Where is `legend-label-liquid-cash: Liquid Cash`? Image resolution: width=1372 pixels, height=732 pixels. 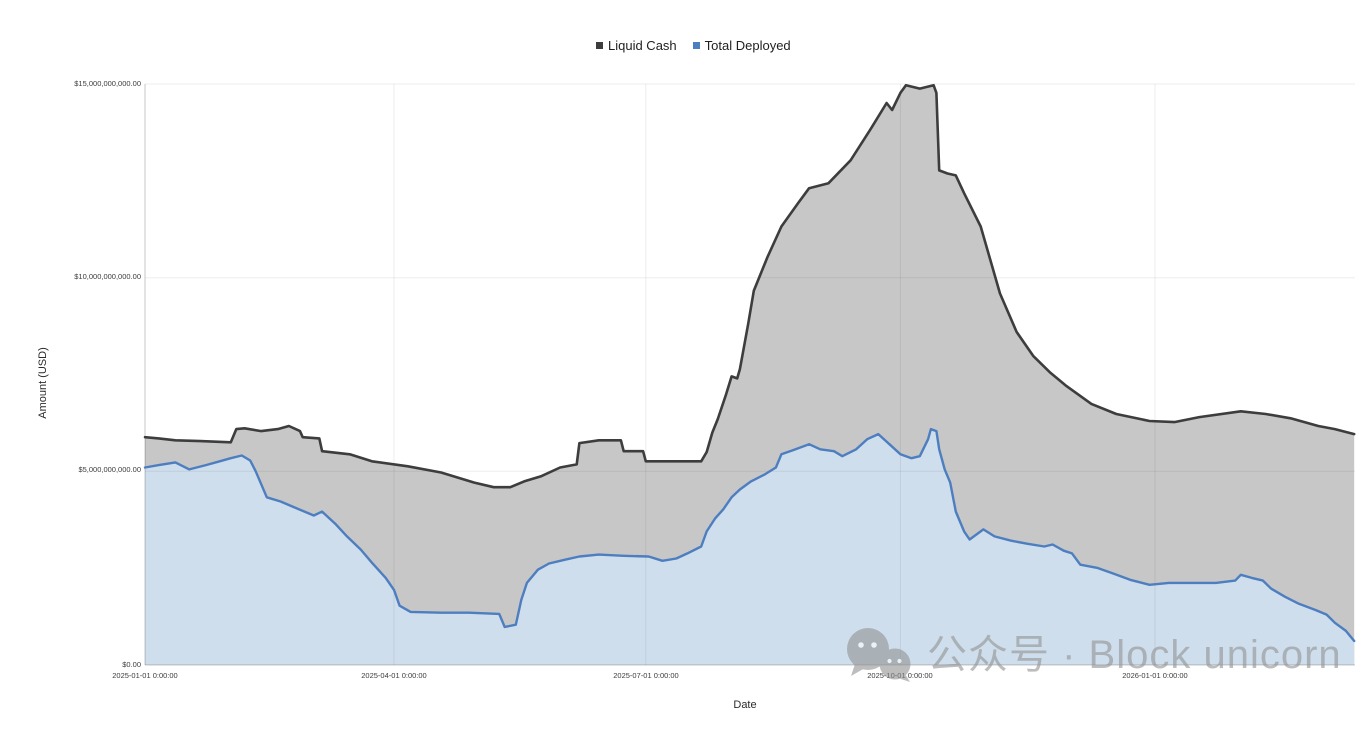 legend-label-liquid-cash: Liquid Cash is located at coordinates (642, 45).